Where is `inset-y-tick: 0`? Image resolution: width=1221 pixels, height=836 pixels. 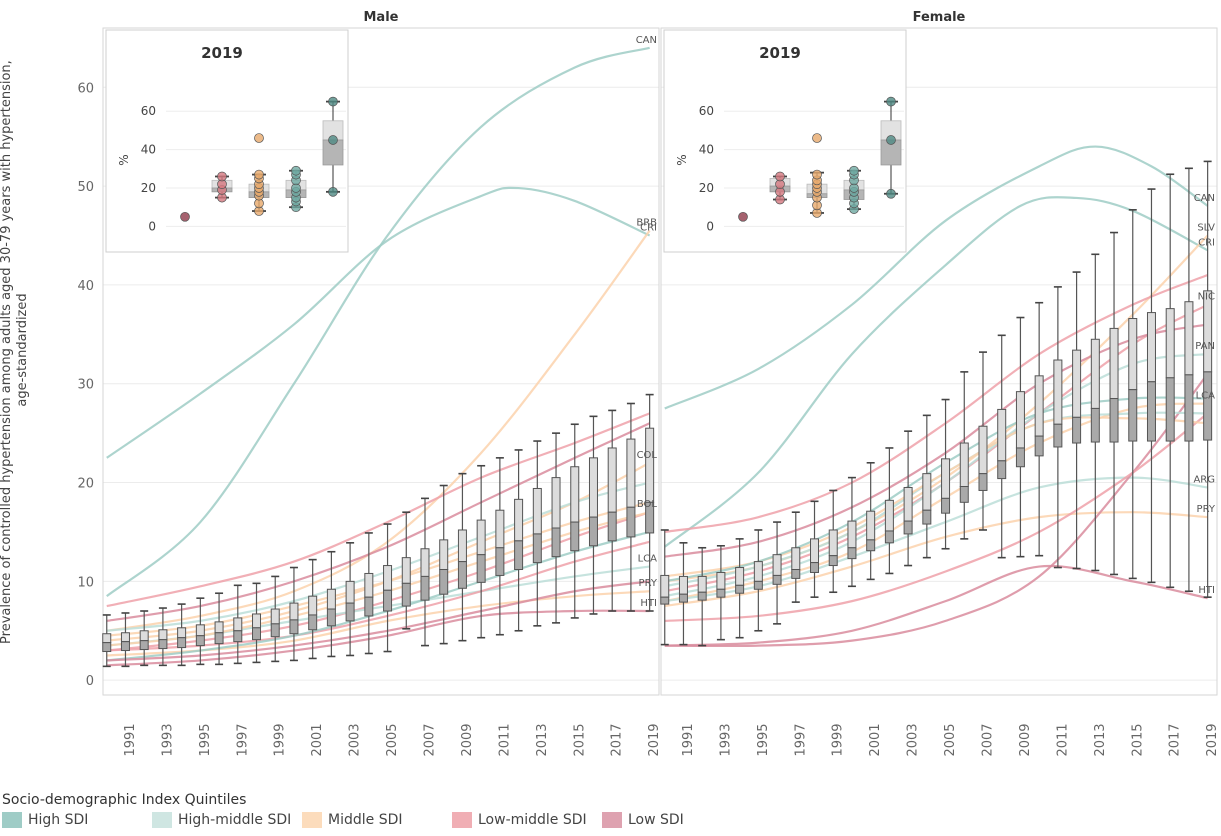 inset-y-tick: 0 is located at coordinates (710, 226).